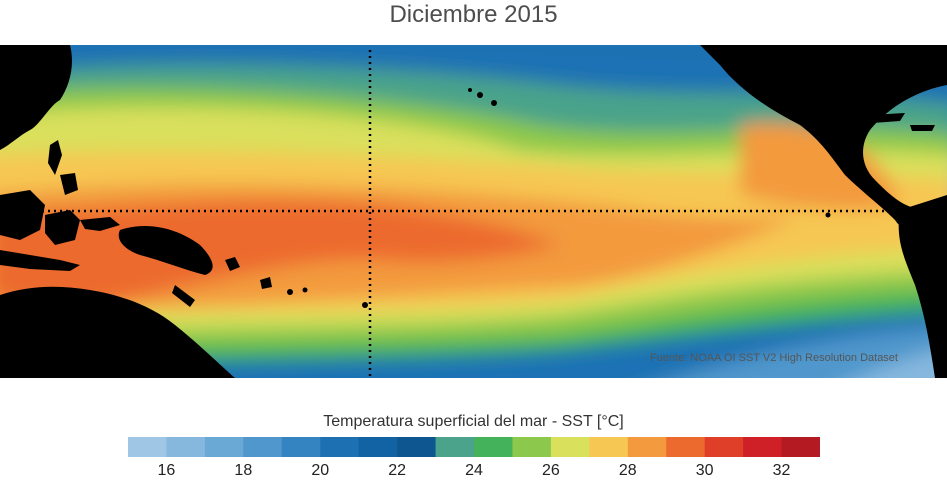 This screenshot has width=947, height=482. I want to click on colorbar, so click(474, 447).